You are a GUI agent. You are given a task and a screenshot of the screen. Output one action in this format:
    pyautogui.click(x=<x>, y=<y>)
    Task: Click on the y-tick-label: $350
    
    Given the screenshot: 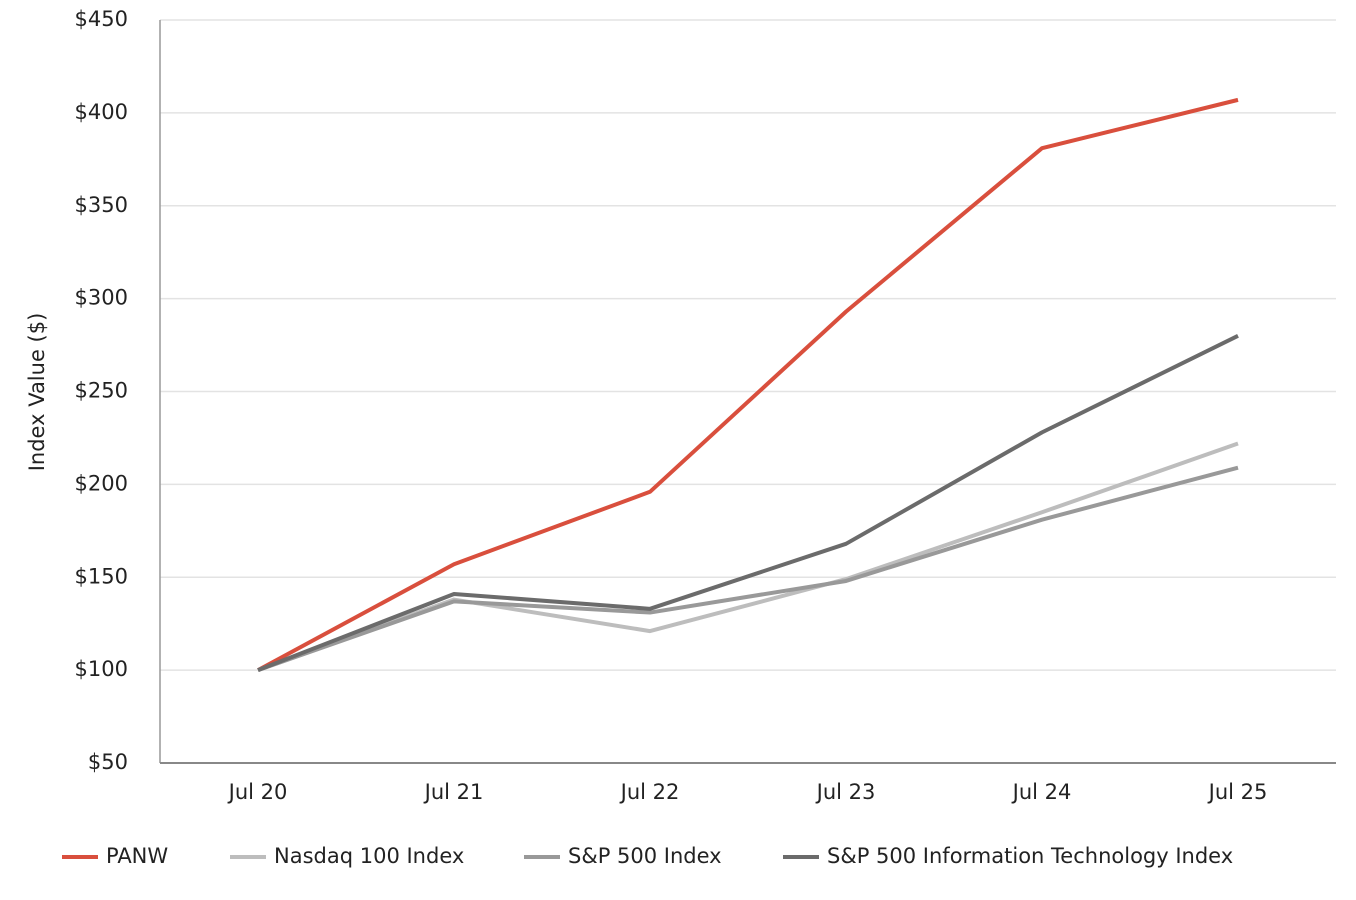 What is the action you would take?
    pyautogui.click(x=101, y=205)
    